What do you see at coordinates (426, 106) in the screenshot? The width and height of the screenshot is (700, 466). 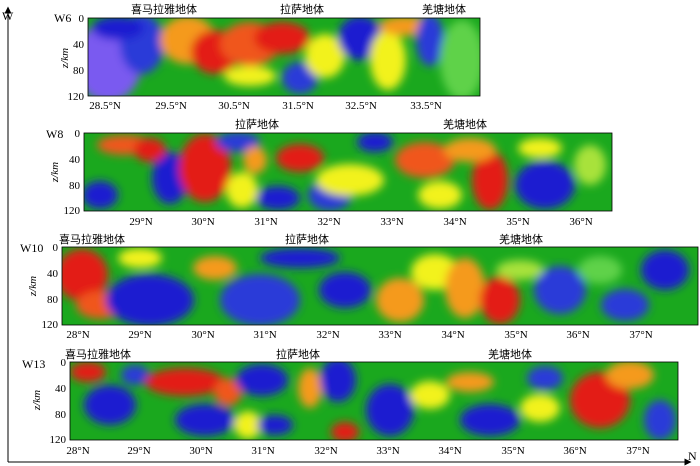 I see `lat-tick: 33.5°N` at bounding box center [426, 106].